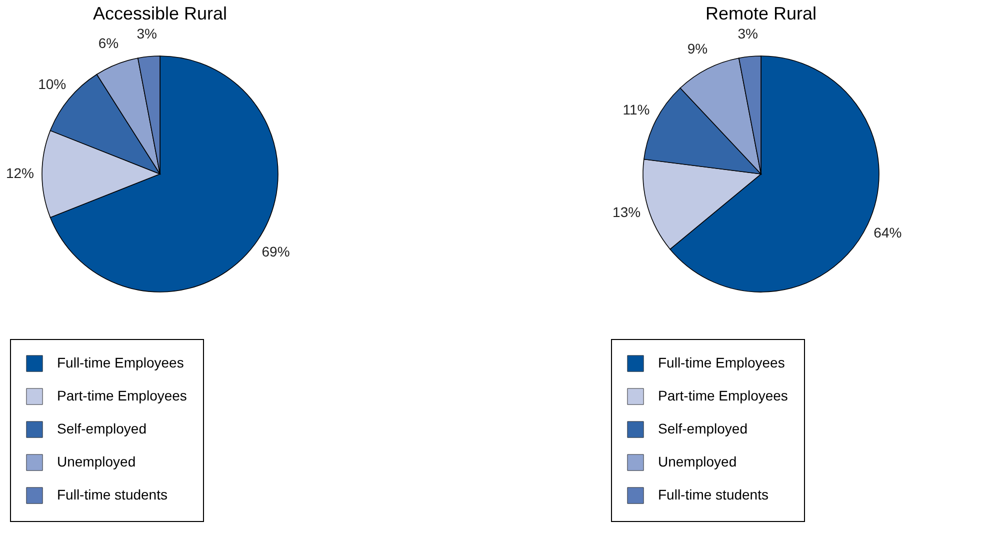 This screenshot has height=556, width=987. Describe the element at coordinates (697, 48) in the screenshot. I see `data-label: 9%` at that location.